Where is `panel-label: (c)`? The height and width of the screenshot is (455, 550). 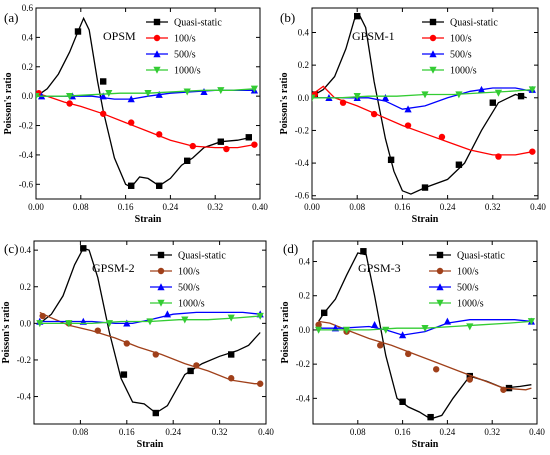
panel-label: (c) is located at coordinates (11, 248).